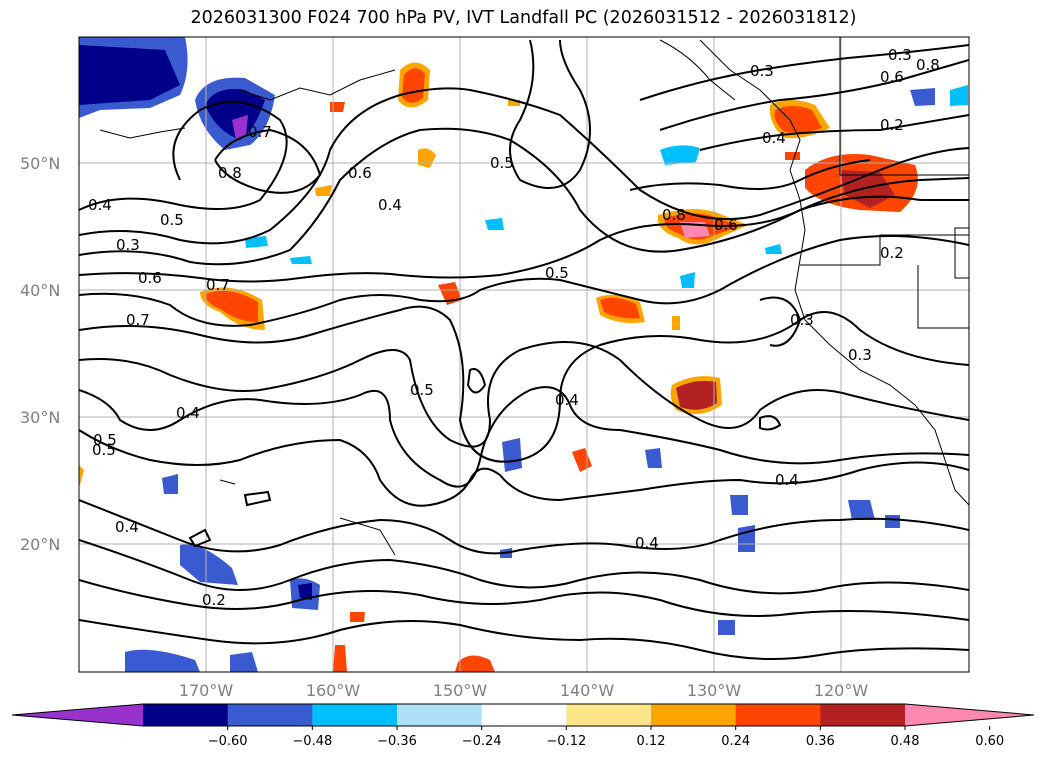  I want to click on colorbar-tick-label: 0.48, so click(905, 741).